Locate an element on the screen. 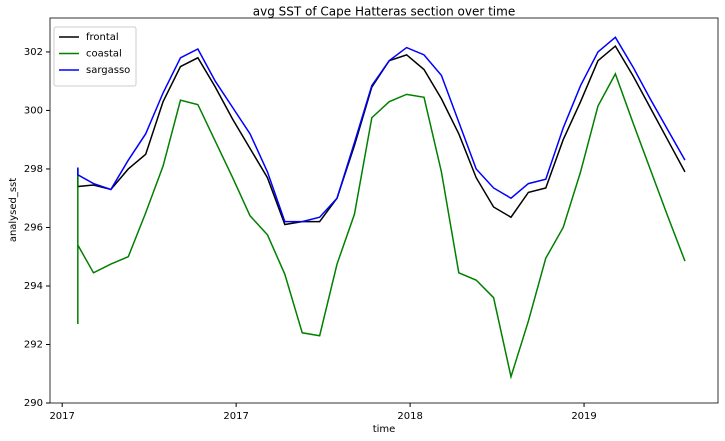  y-tick-label: 298 is located at coordinates (33, 169).